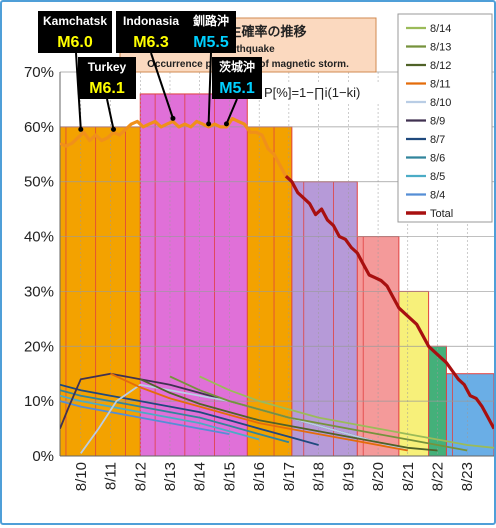 Image resolution: width=496 pixels, height=528 pixels. I want to click on annotation-magnitude: M6.0, so click(75, 42).